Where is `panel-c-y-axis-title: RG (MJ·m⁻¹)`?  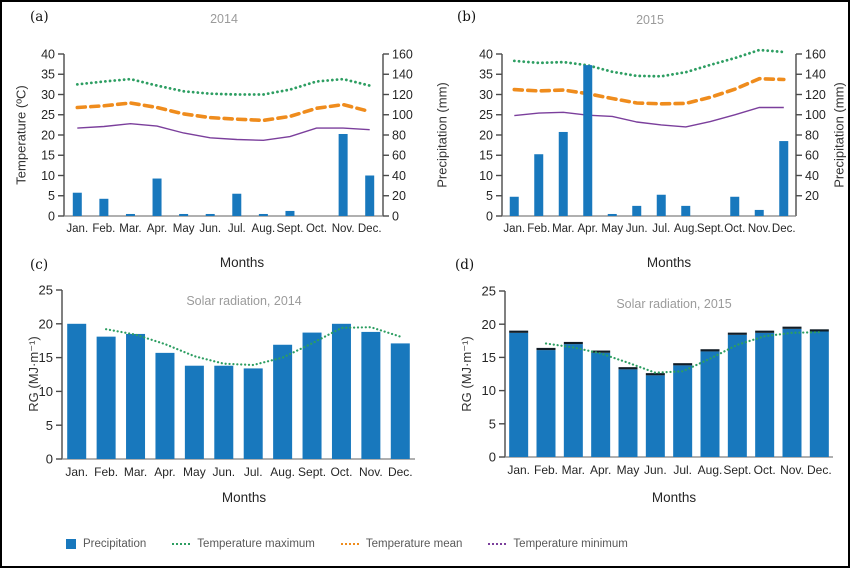 panel-c-y-axis-title: RG (MJ·m⁻¹) is located at coordinates (33, 374).